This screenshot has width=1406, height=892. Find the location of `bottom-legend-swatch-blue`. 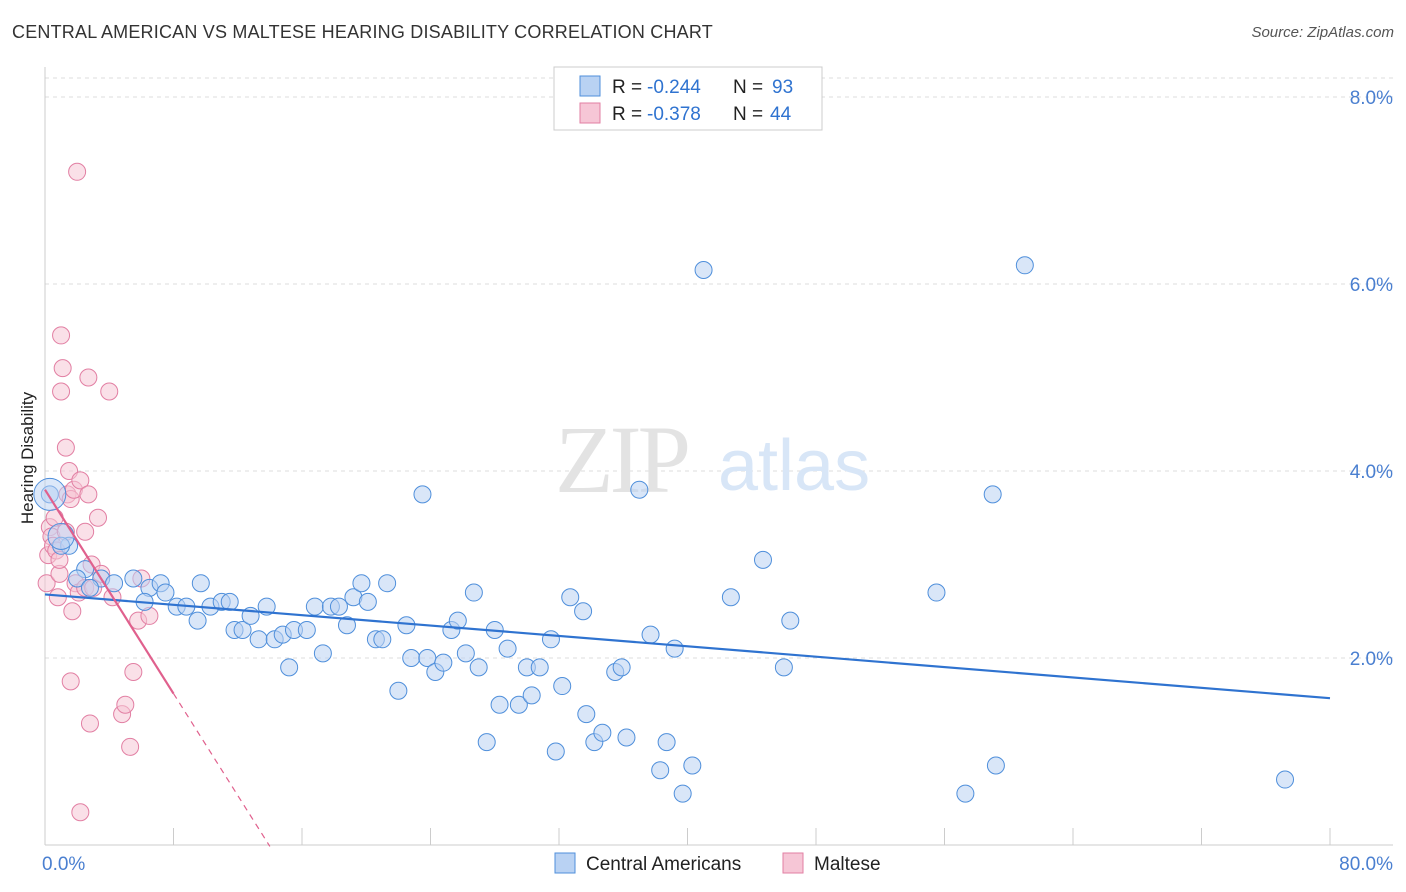

bottom-legend-swatch-blue is located at coordinates (565, 863).